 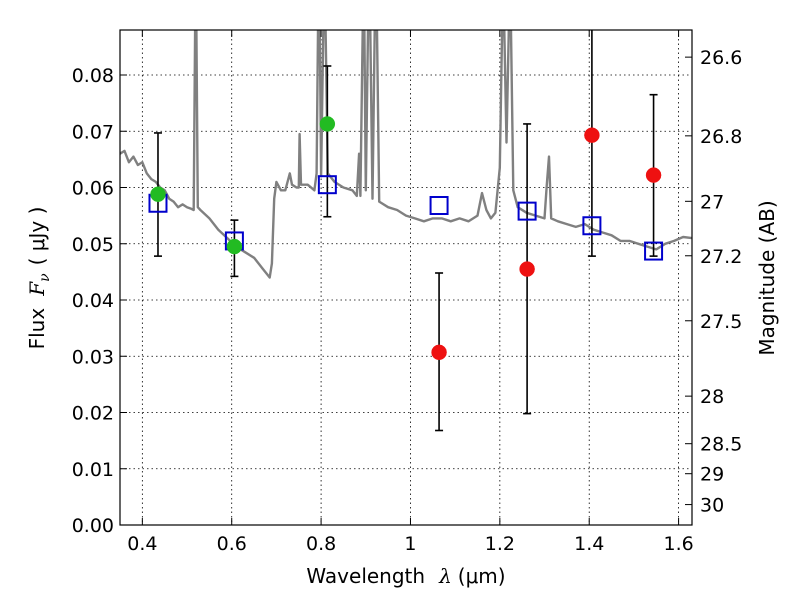 I want to click on y-axis-label: FluxFν( μJy ), so click(x=39, y=278).